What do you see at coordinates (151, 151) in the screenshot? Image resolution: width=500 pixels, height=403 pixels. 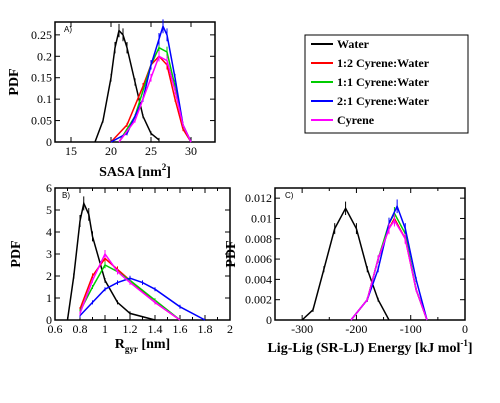 I see `x-tick-label: 25` at bounding box center [151, 151].